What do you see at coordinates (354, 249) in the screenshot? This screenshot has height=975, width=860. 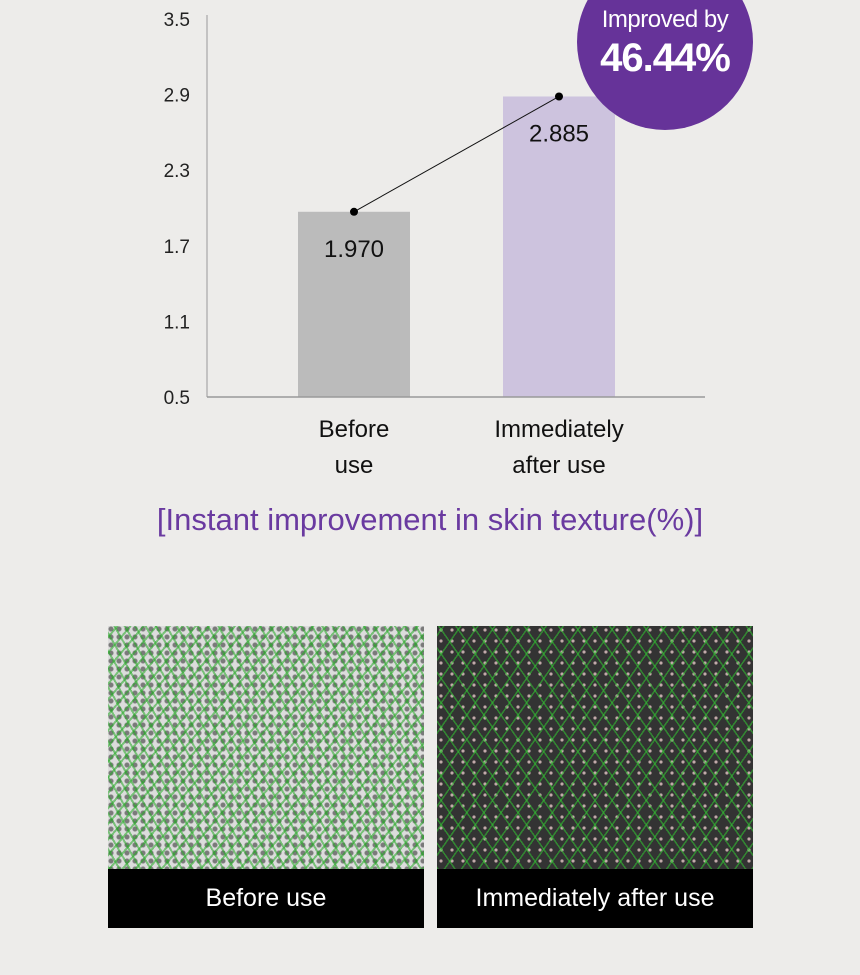 I see `bar-value-label: 1.970` at bounding box center [354, 249].